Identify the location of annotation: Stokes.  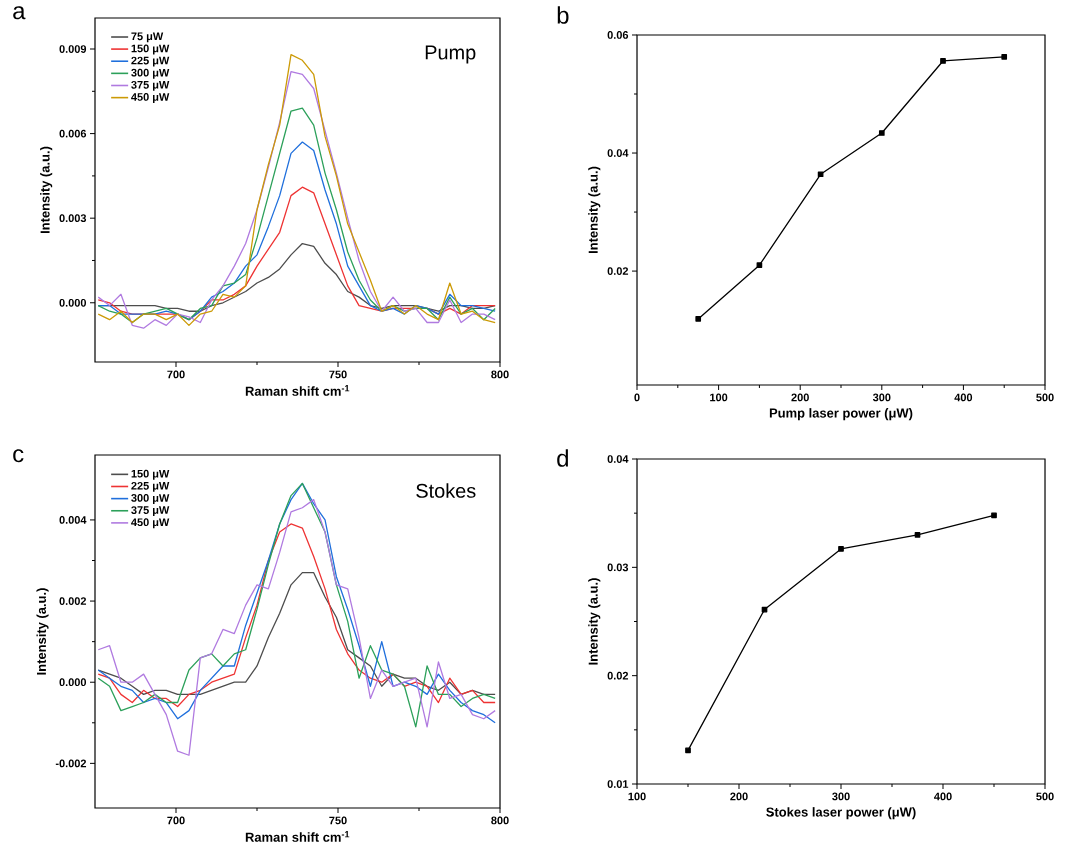
(446, 490).